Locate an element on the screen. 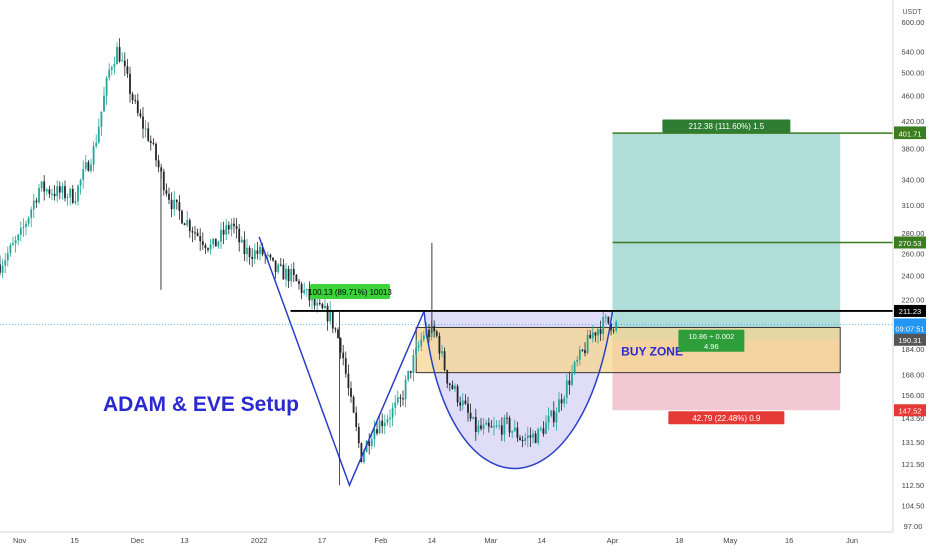 This screenshot has width=932, height=555. profit-zone is located at coordinates (726, 236).